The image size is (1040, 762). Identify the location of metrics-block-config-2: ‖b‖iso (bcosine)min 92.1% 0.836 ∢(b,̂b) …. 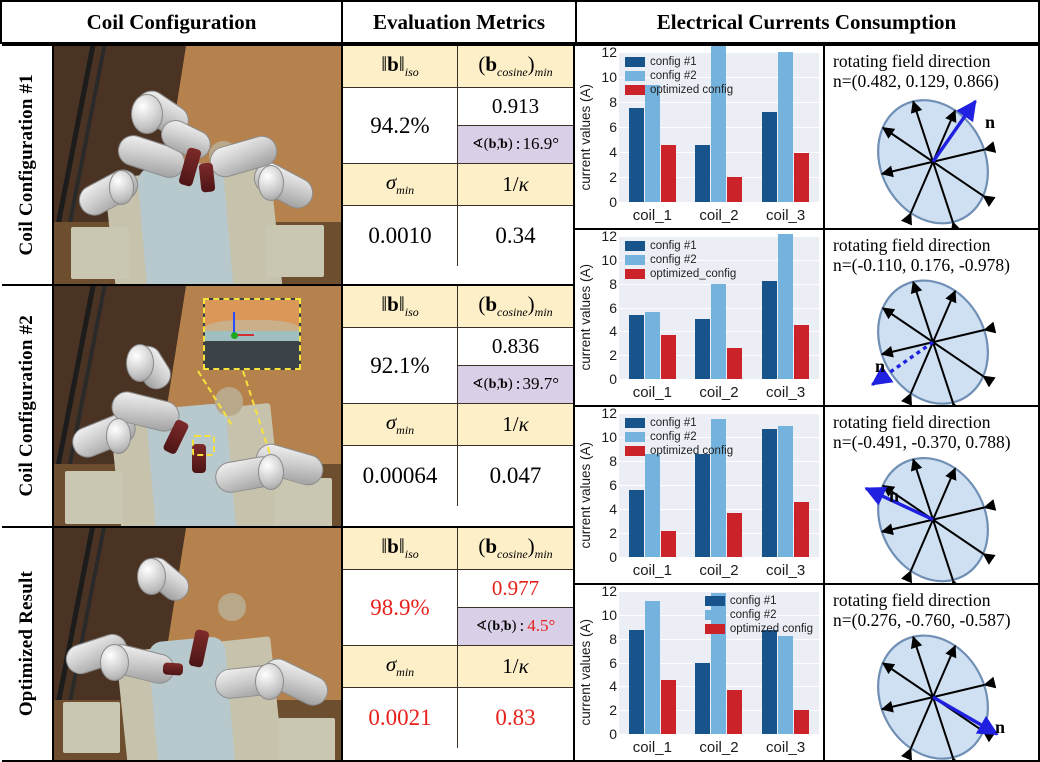
(459, 405).